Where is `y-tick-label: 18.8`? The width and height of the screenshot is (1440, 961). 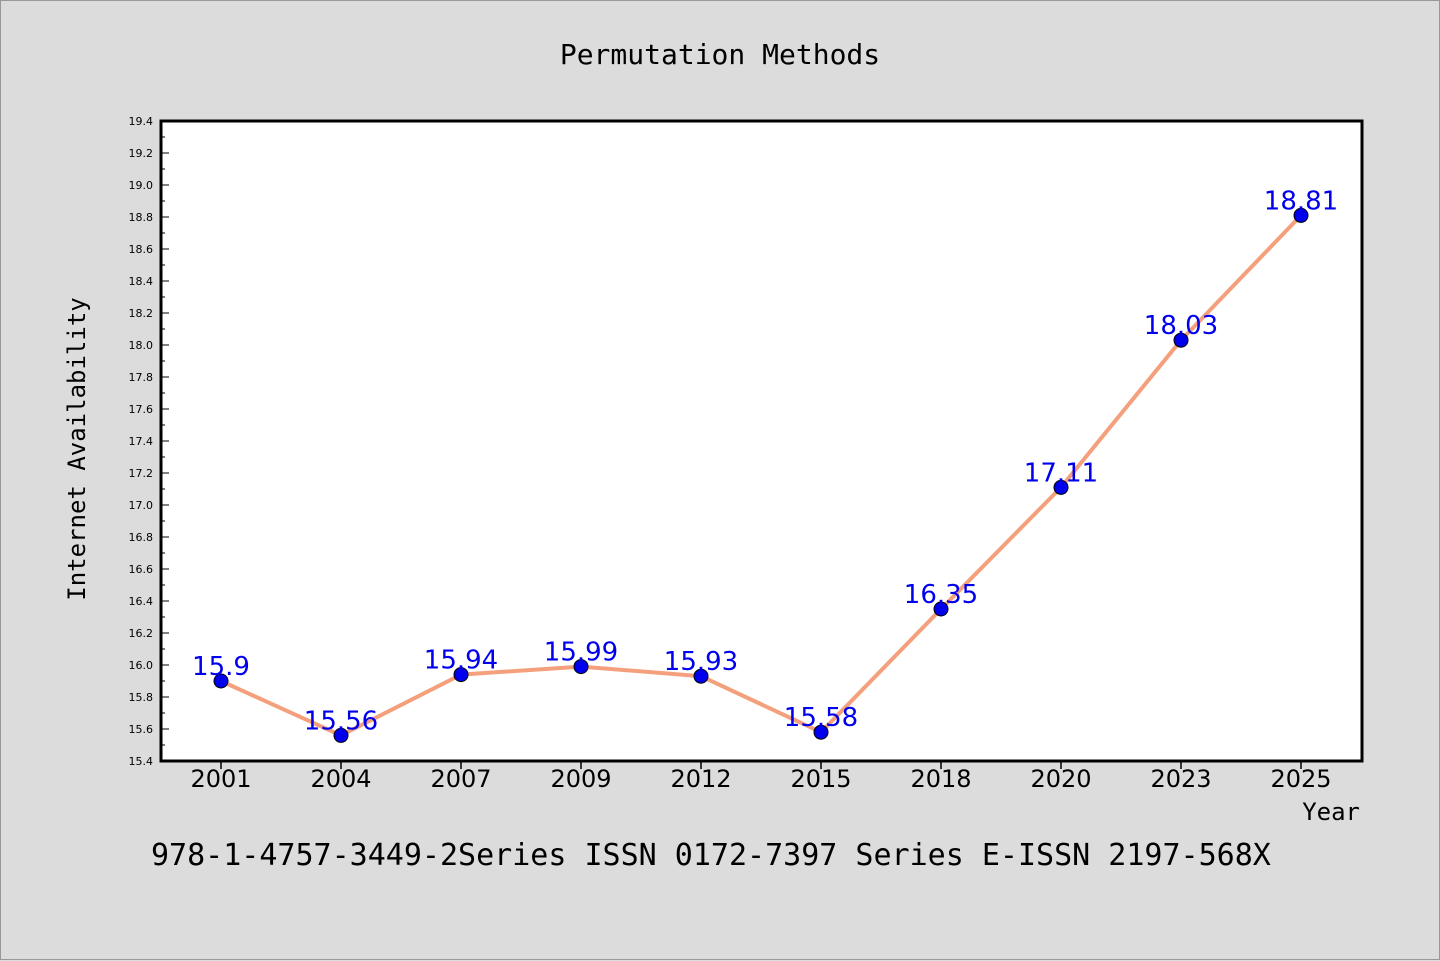 y-tick-label: 18.8 is located at coordinates (141, 217).